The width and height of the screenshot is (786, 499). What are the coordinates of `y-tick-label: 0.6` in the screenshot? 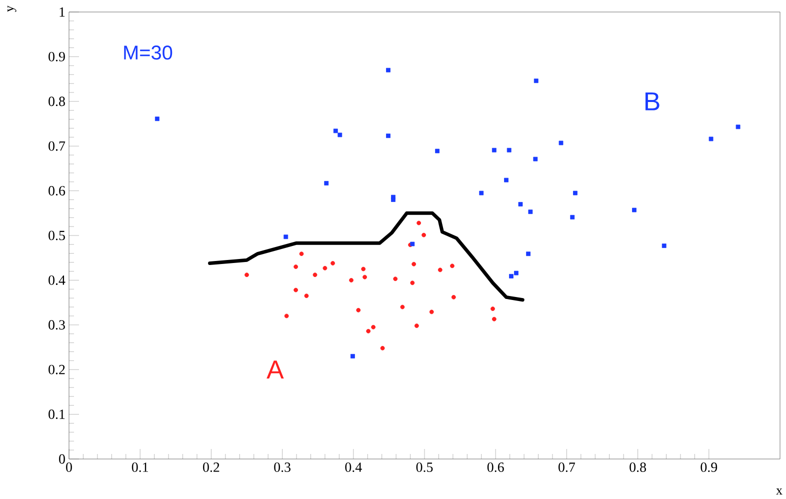 It's located at (57, 191).